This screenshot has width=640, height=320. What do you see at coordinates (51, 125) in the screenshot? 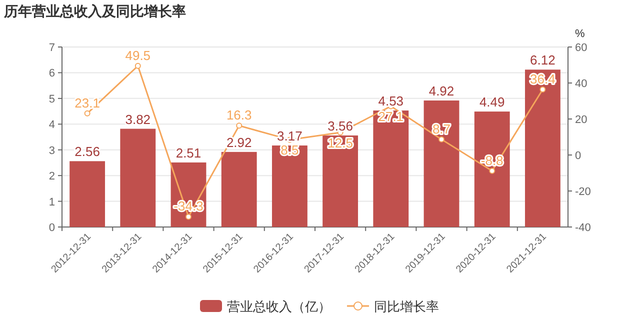
I see `y-tick-label: 4` at bounding box center [51, 125].